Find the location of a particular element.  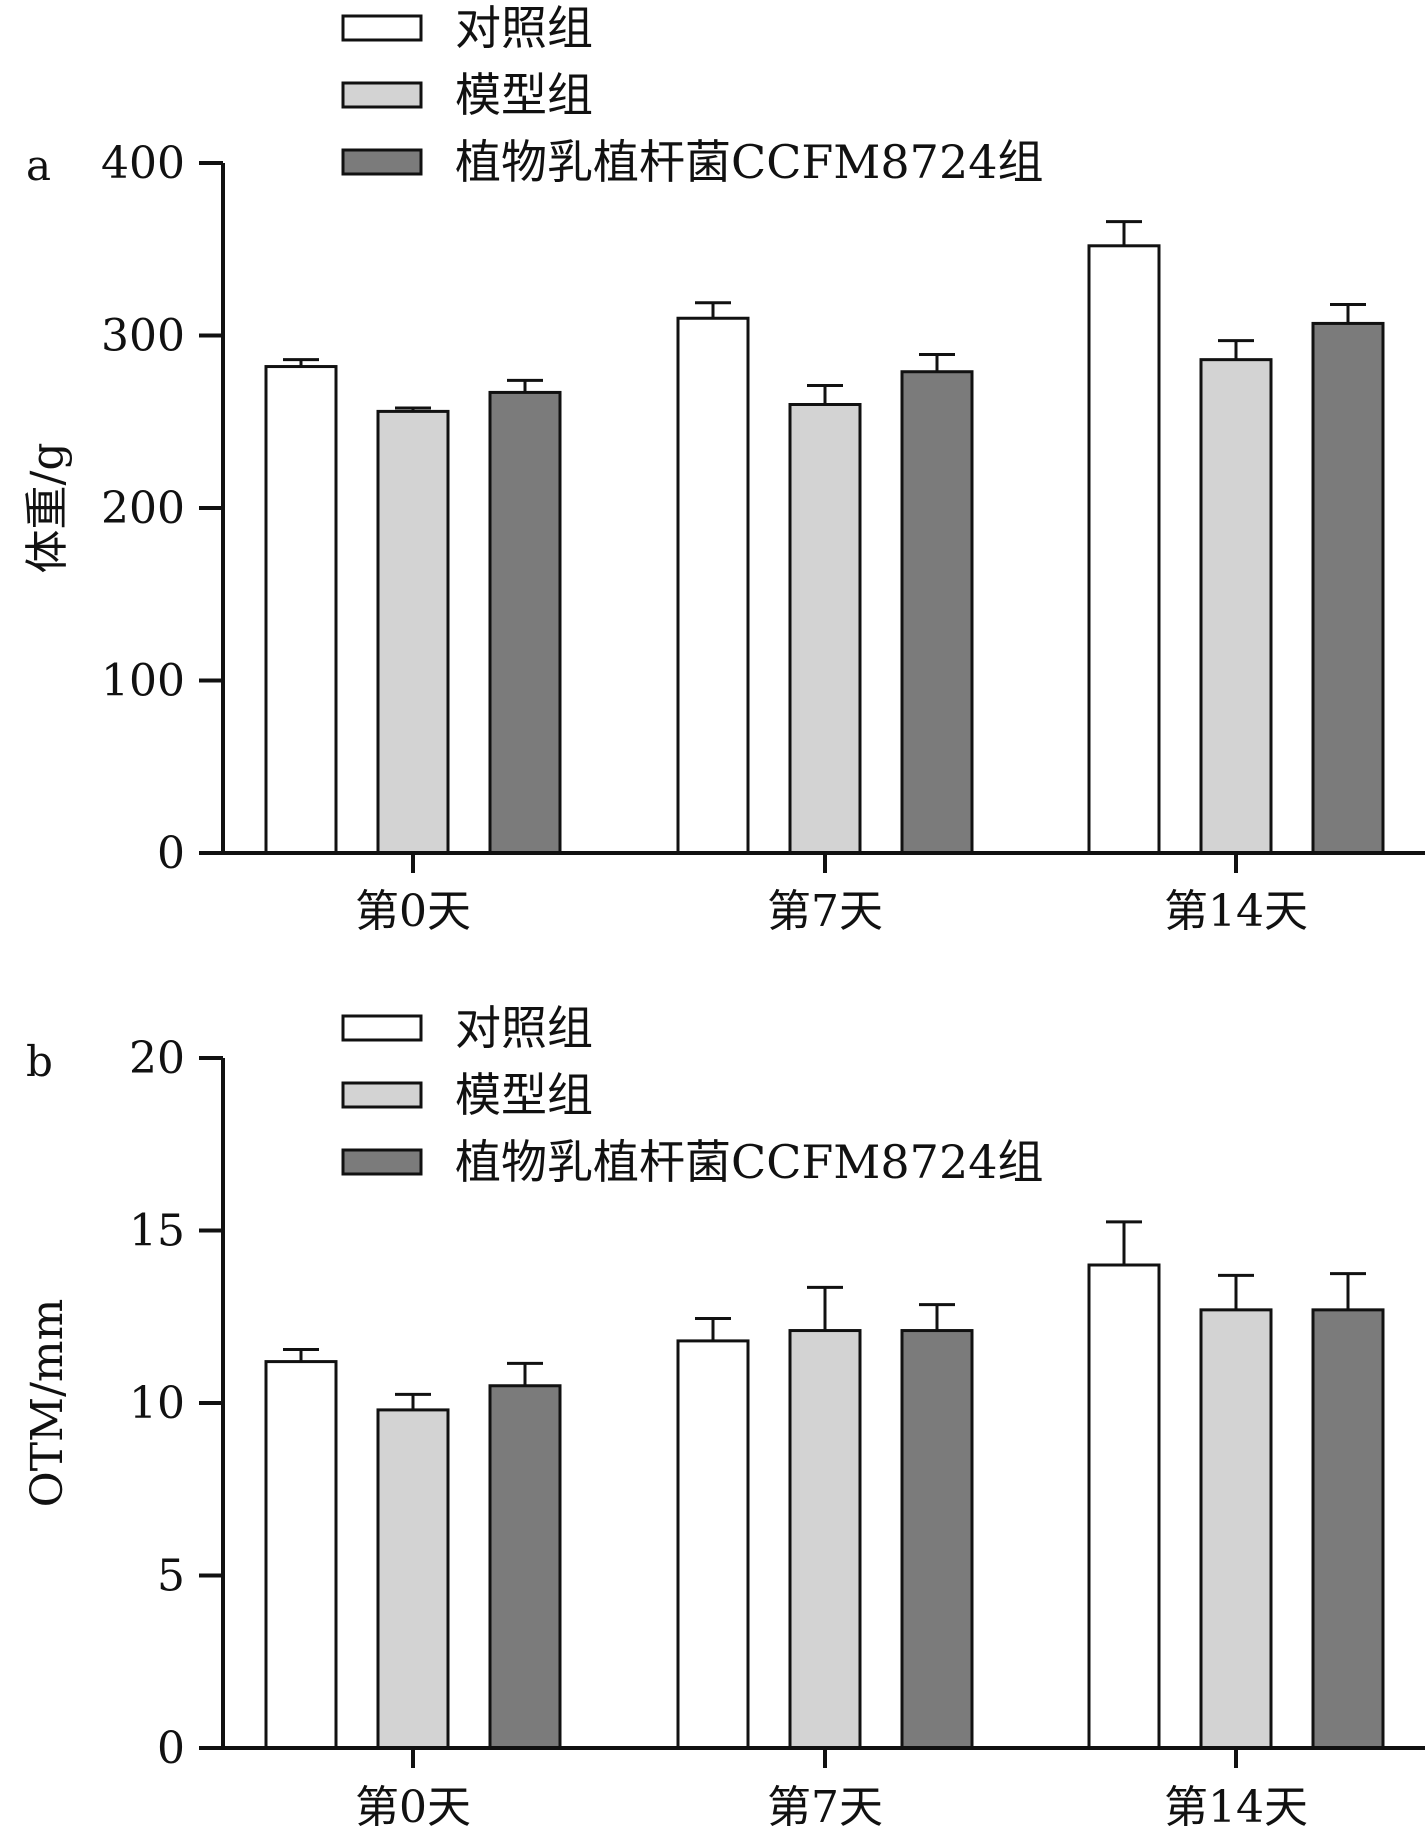

y-axis-label: 体重/g is located at coordinates (47, 508).